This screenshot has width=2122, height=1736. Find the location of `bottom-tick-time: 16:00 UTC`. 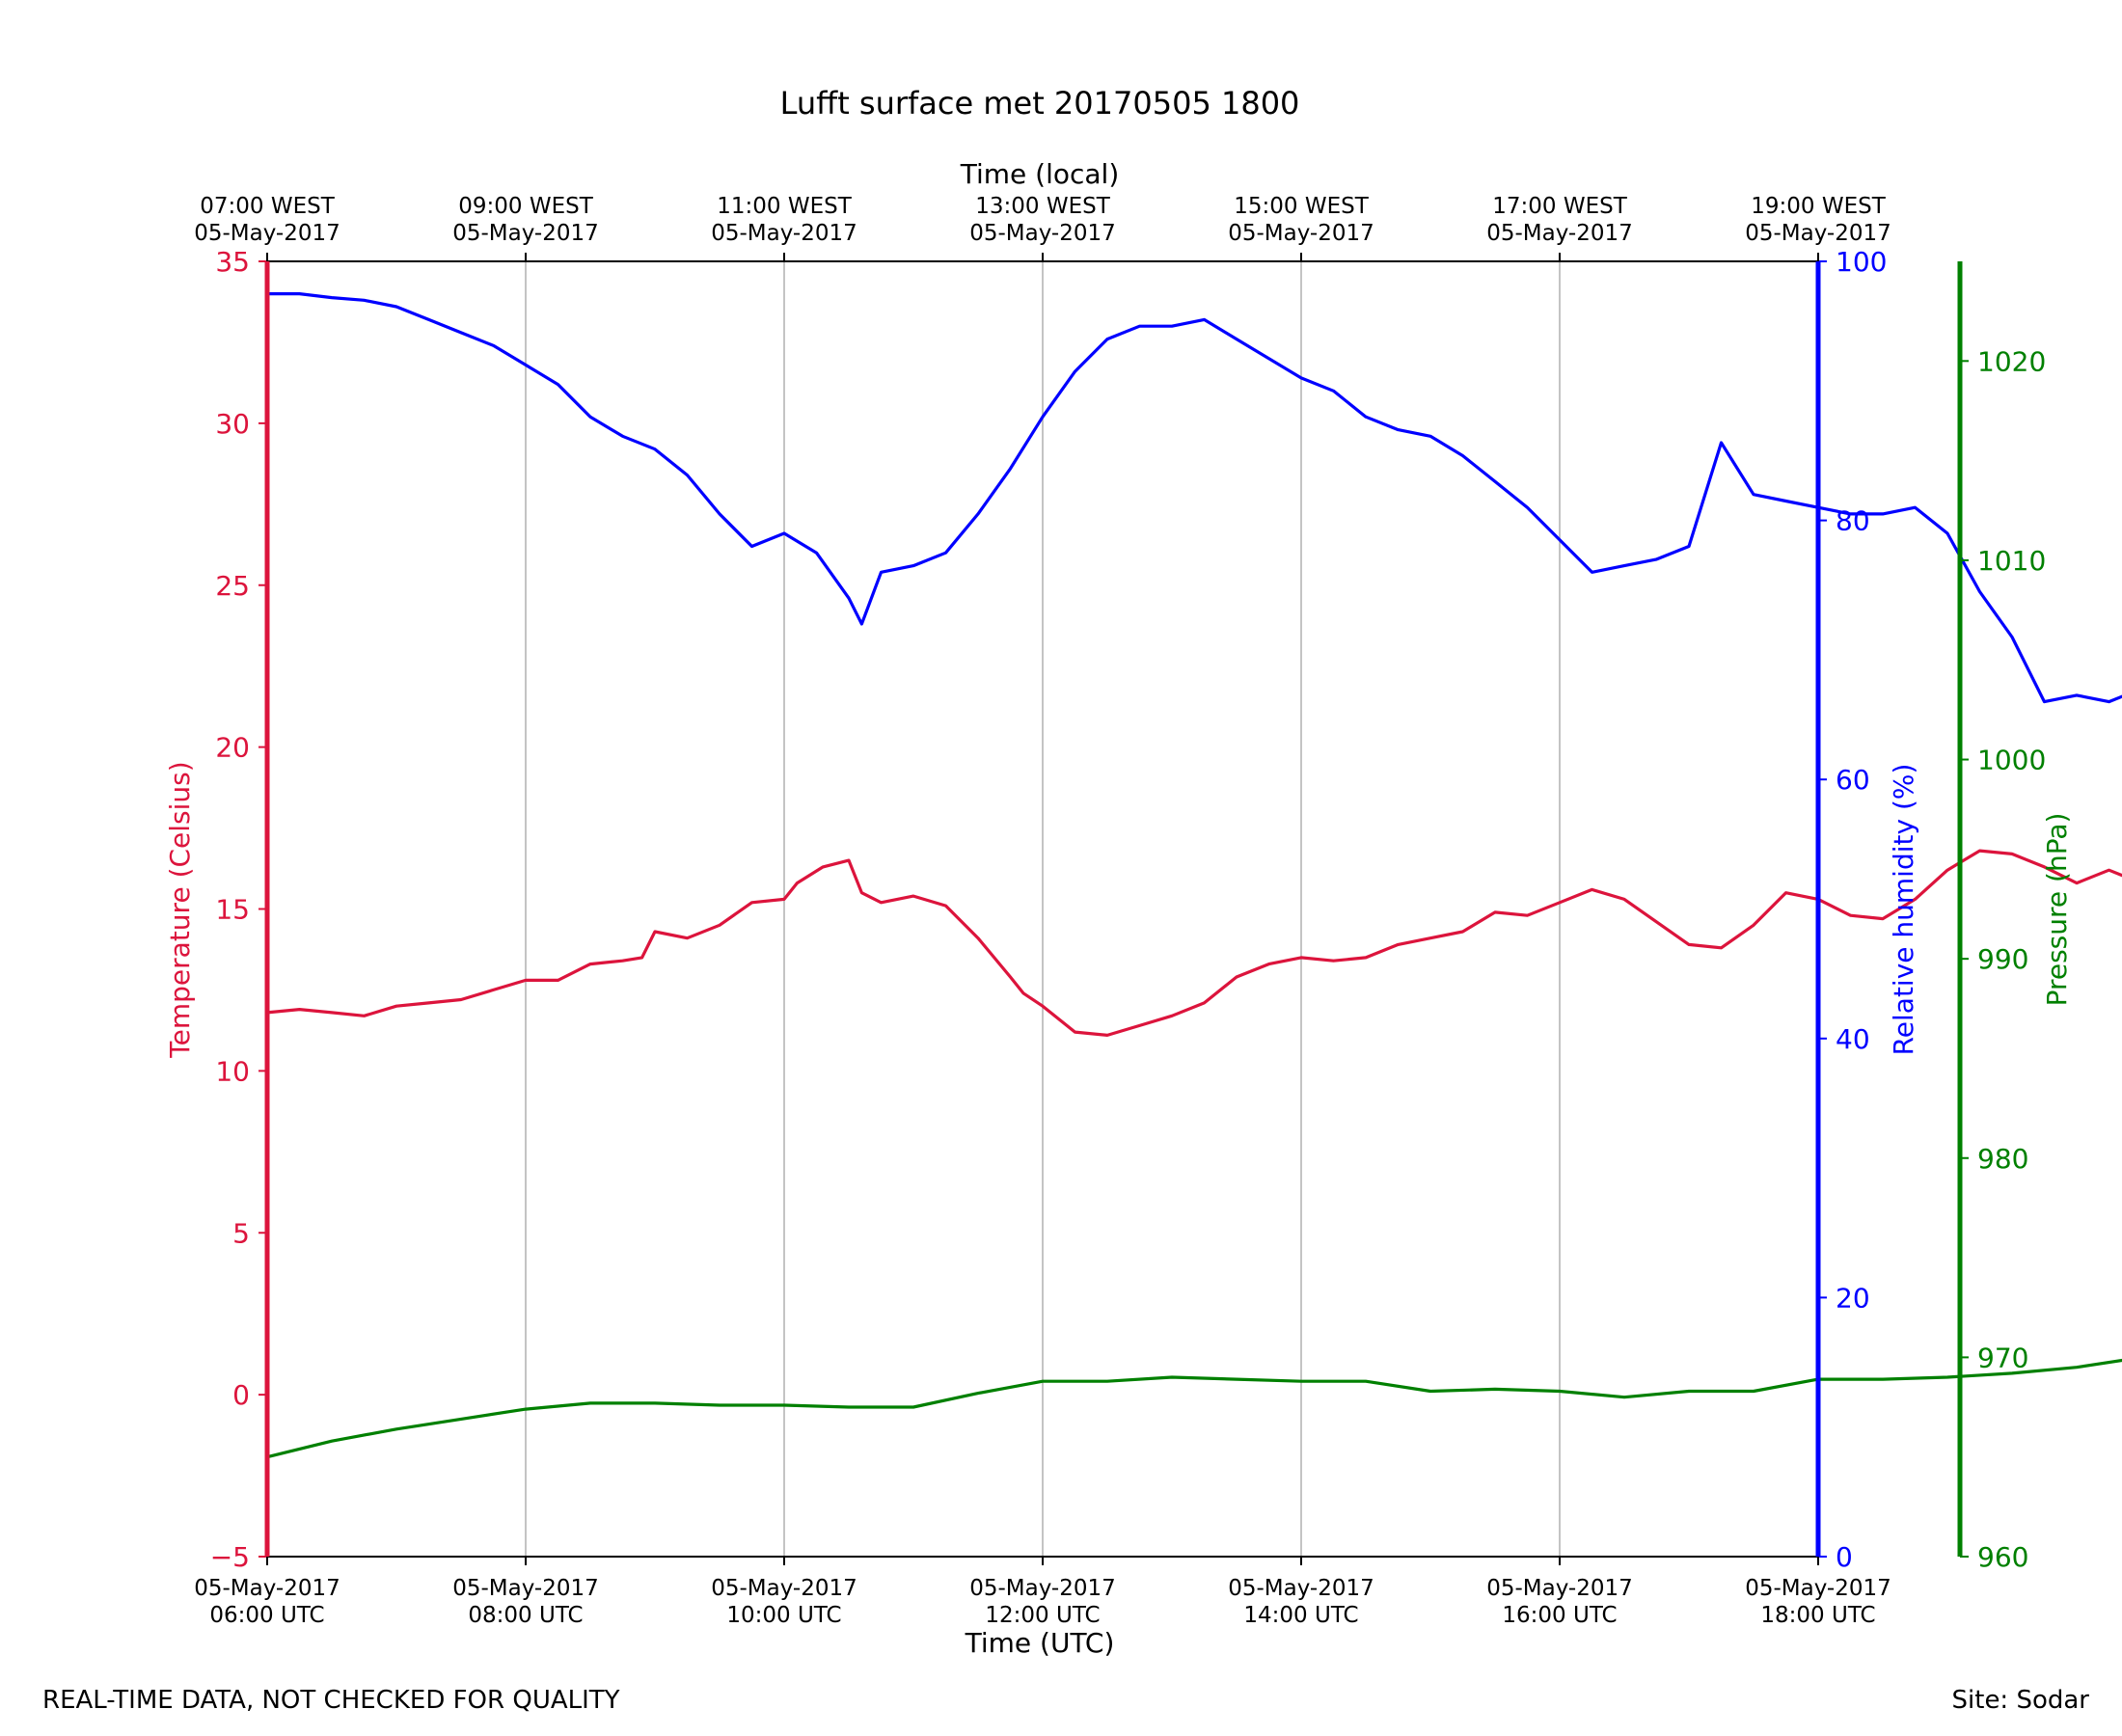

bottom-tick-time: 16:00 UTC is located at coordinates (1560, 1615).